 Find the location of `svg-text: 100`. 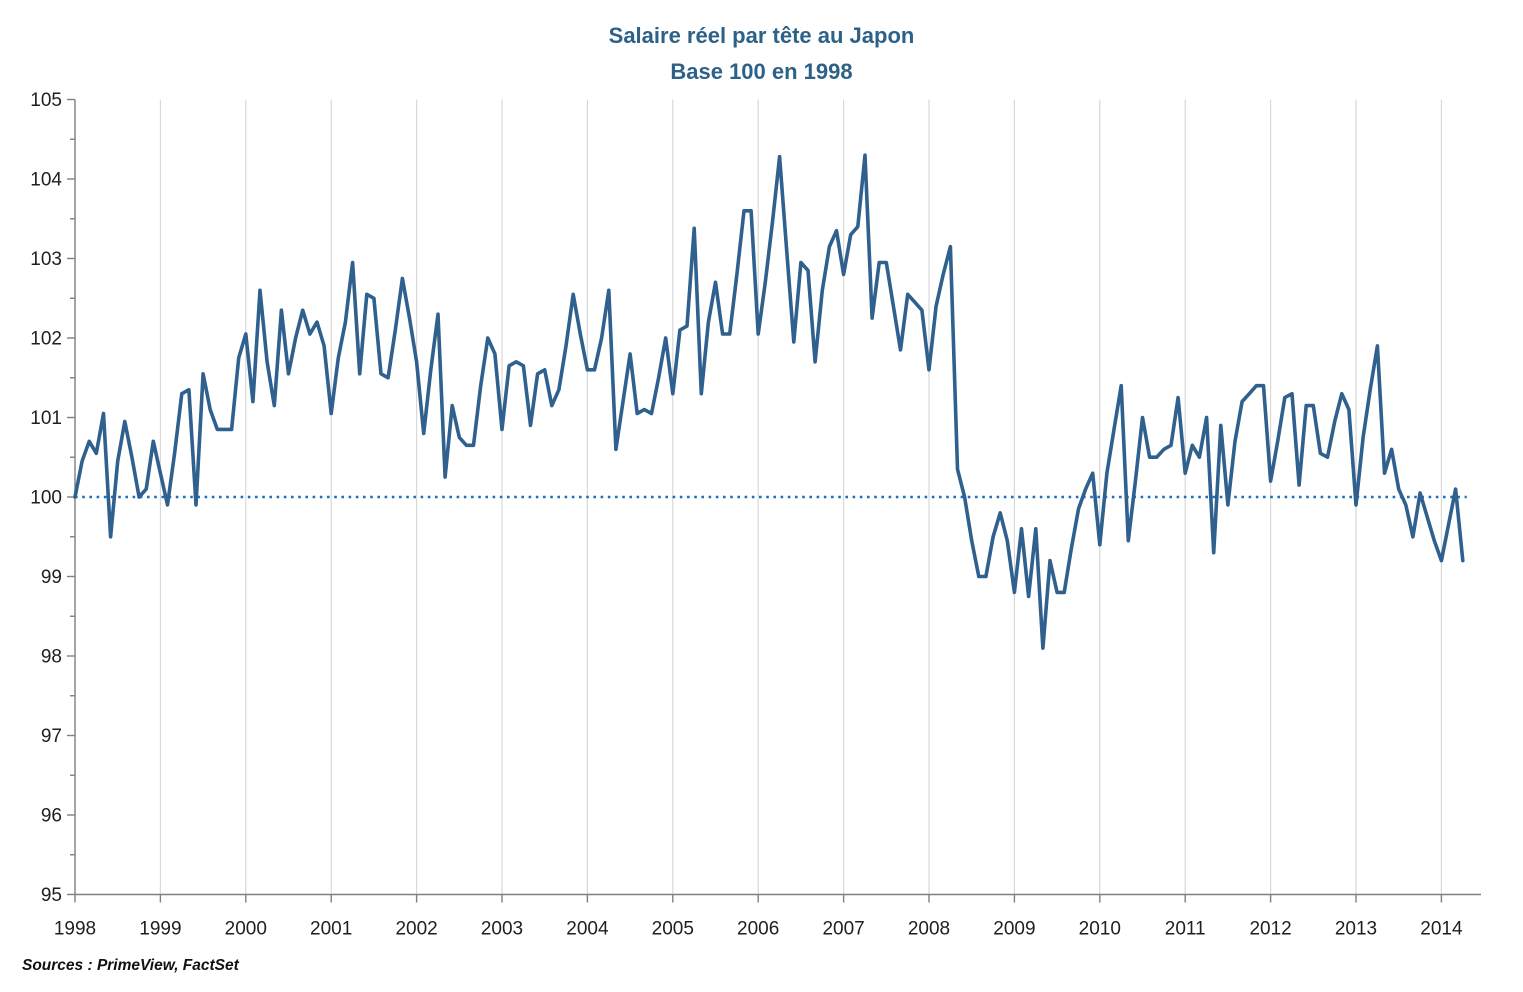

svg-text: 100 is located at coordinates (46, 498).